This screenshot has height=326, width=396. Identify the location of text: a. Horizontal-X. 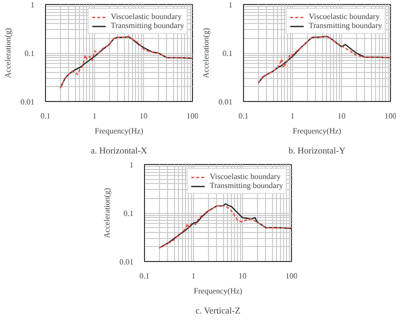
(119, 151).